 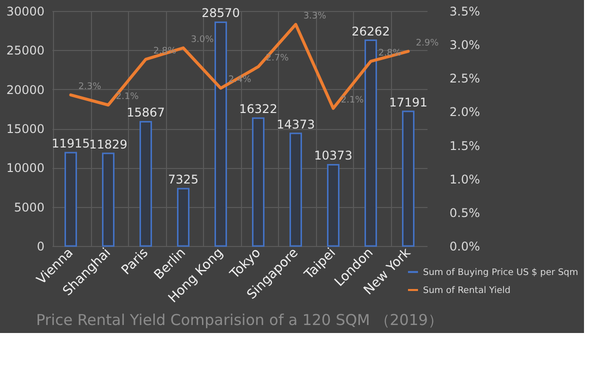 I want to click on data-label: 10373, so click(x=333, y=155).